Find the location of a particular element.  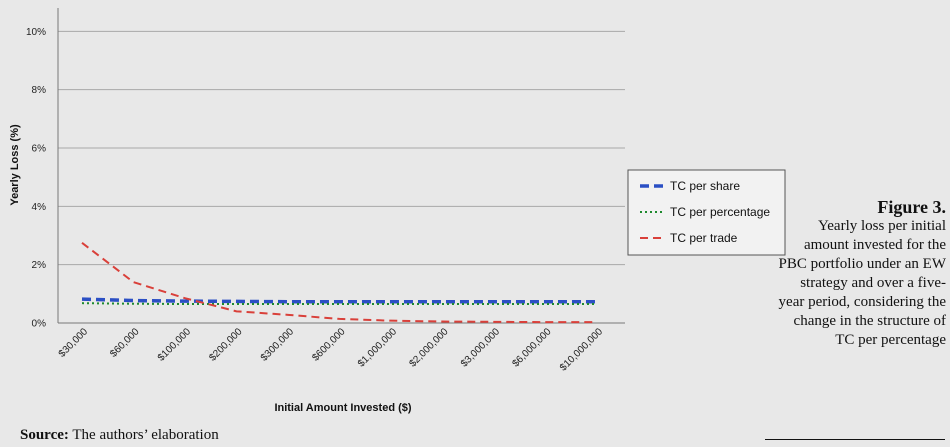

caption-divider is located at coordinates (855, 439).